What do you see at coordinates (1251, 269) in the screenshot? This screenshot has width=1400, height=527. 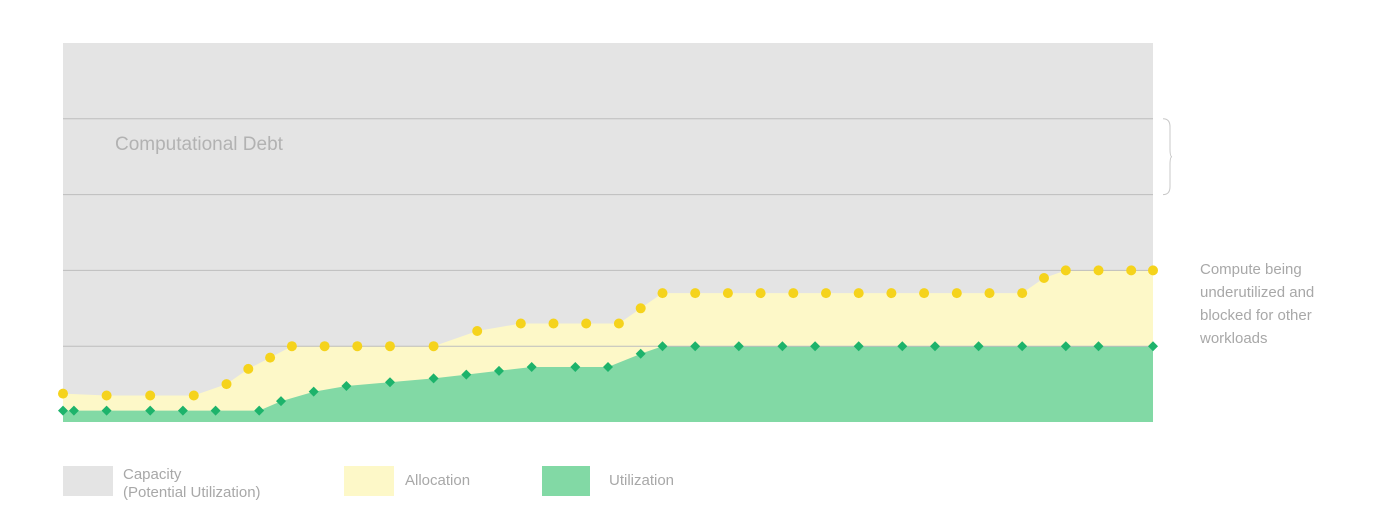 I see `annotation-line: Compute being` at bounding box center [1251, 269].